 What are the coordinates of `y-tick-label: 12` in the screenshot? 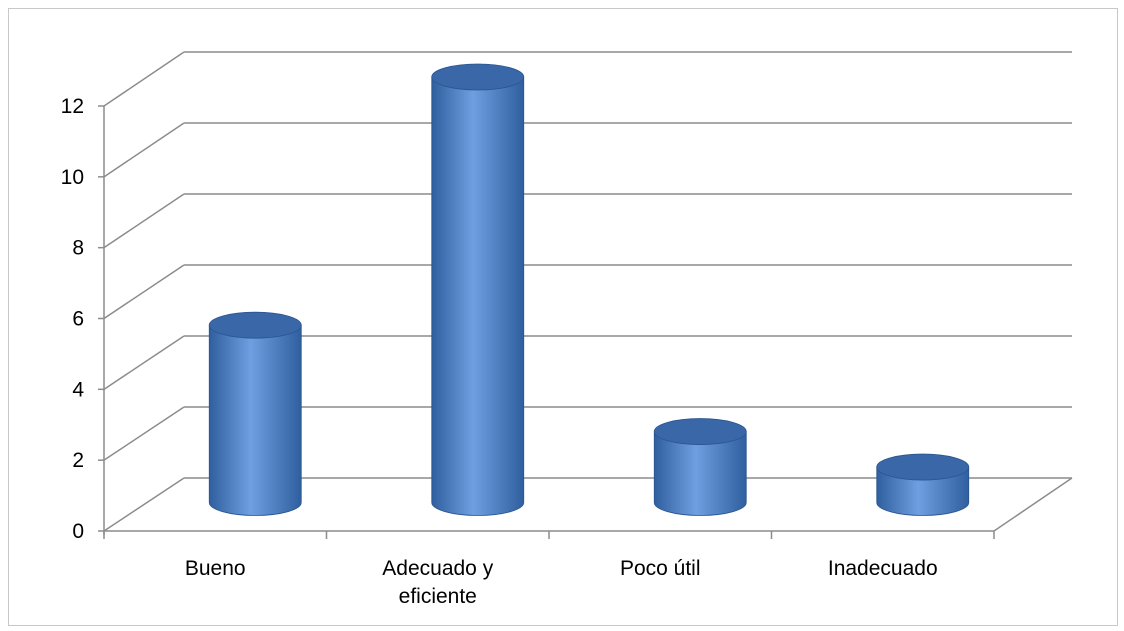 It's located at (72, 106).